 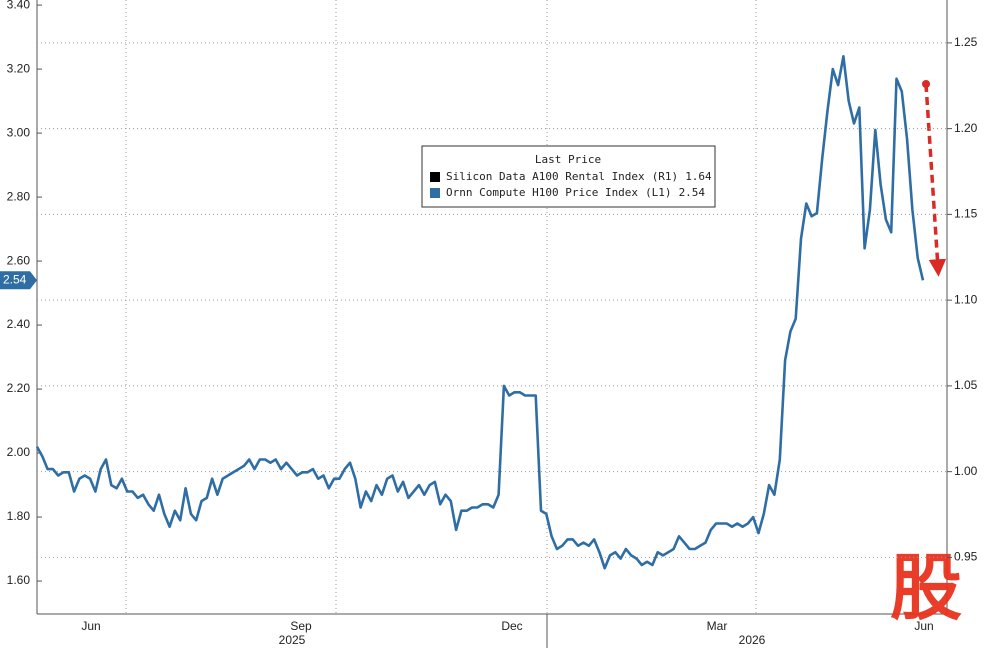 What do you see at coordinates (19, 5) in the screenshot?
I see `y-tick-label: 3.40` at bounding box center [19, 5].